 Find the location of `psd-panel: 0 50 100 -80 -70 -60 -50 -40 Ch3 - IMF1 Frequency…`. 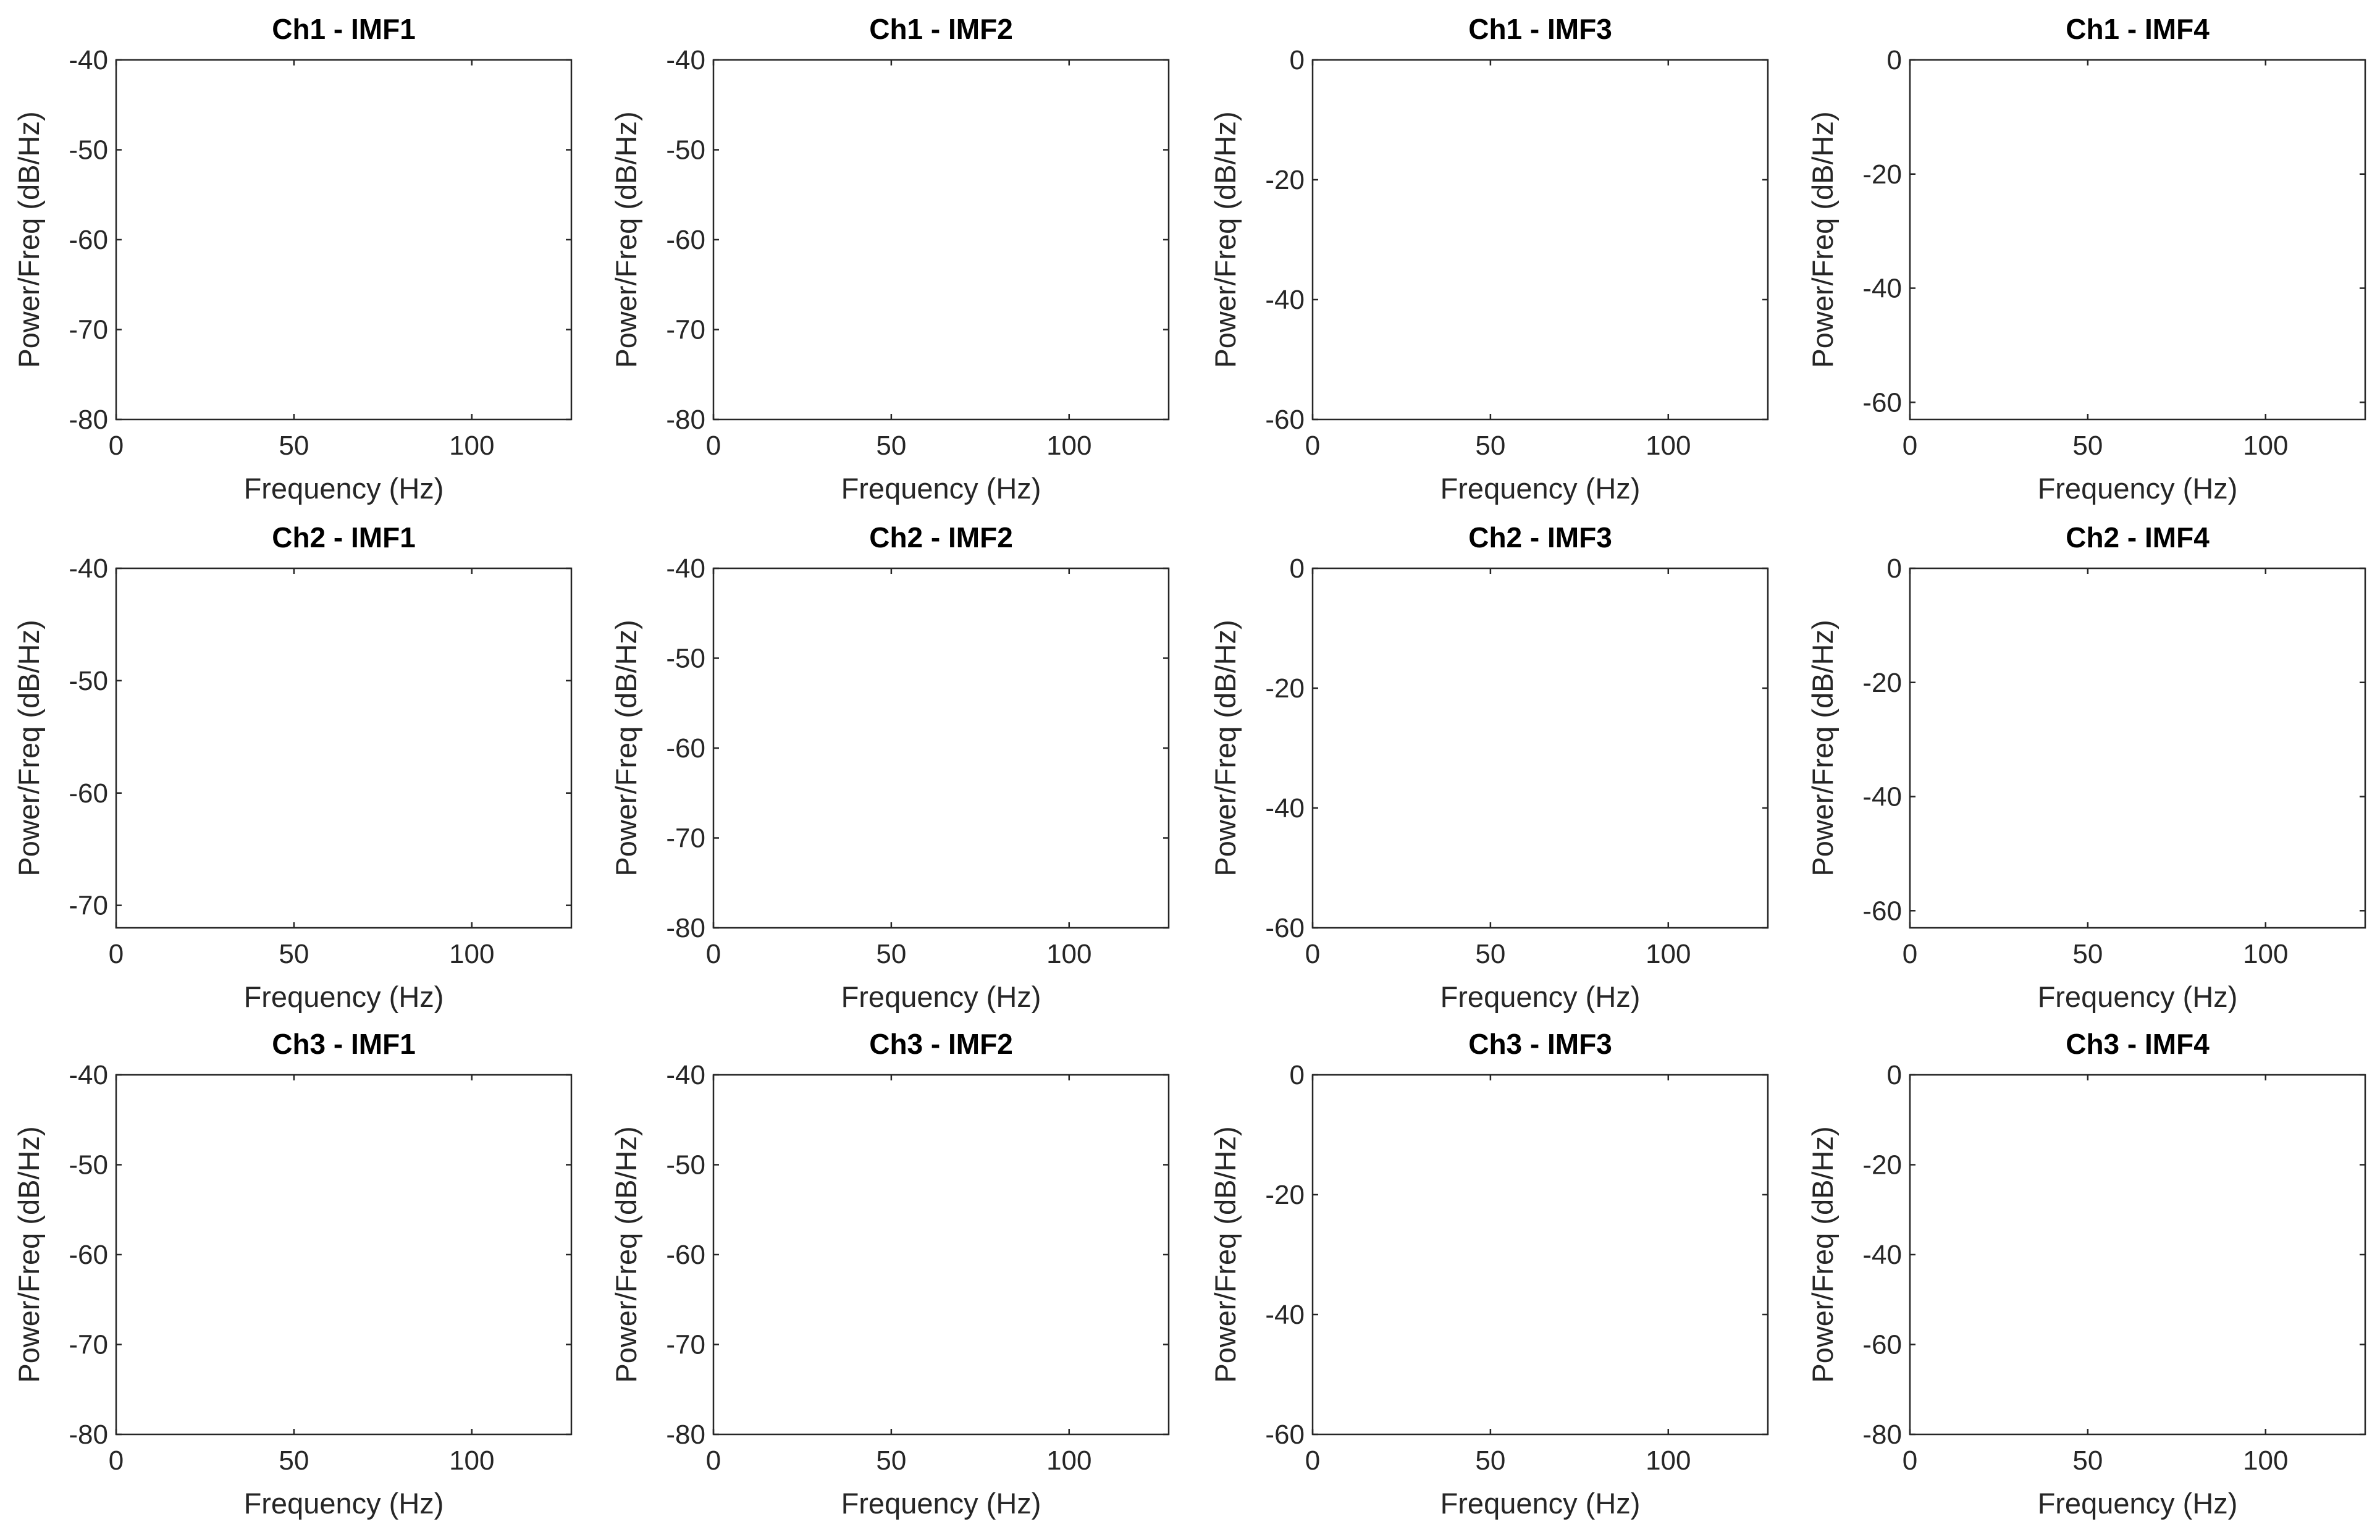

psd-panel: 0 50 100 -80 -70 -60 -50 -40 Ch3 - IMF1 Frequency… is located at coordinates (292, 1274).